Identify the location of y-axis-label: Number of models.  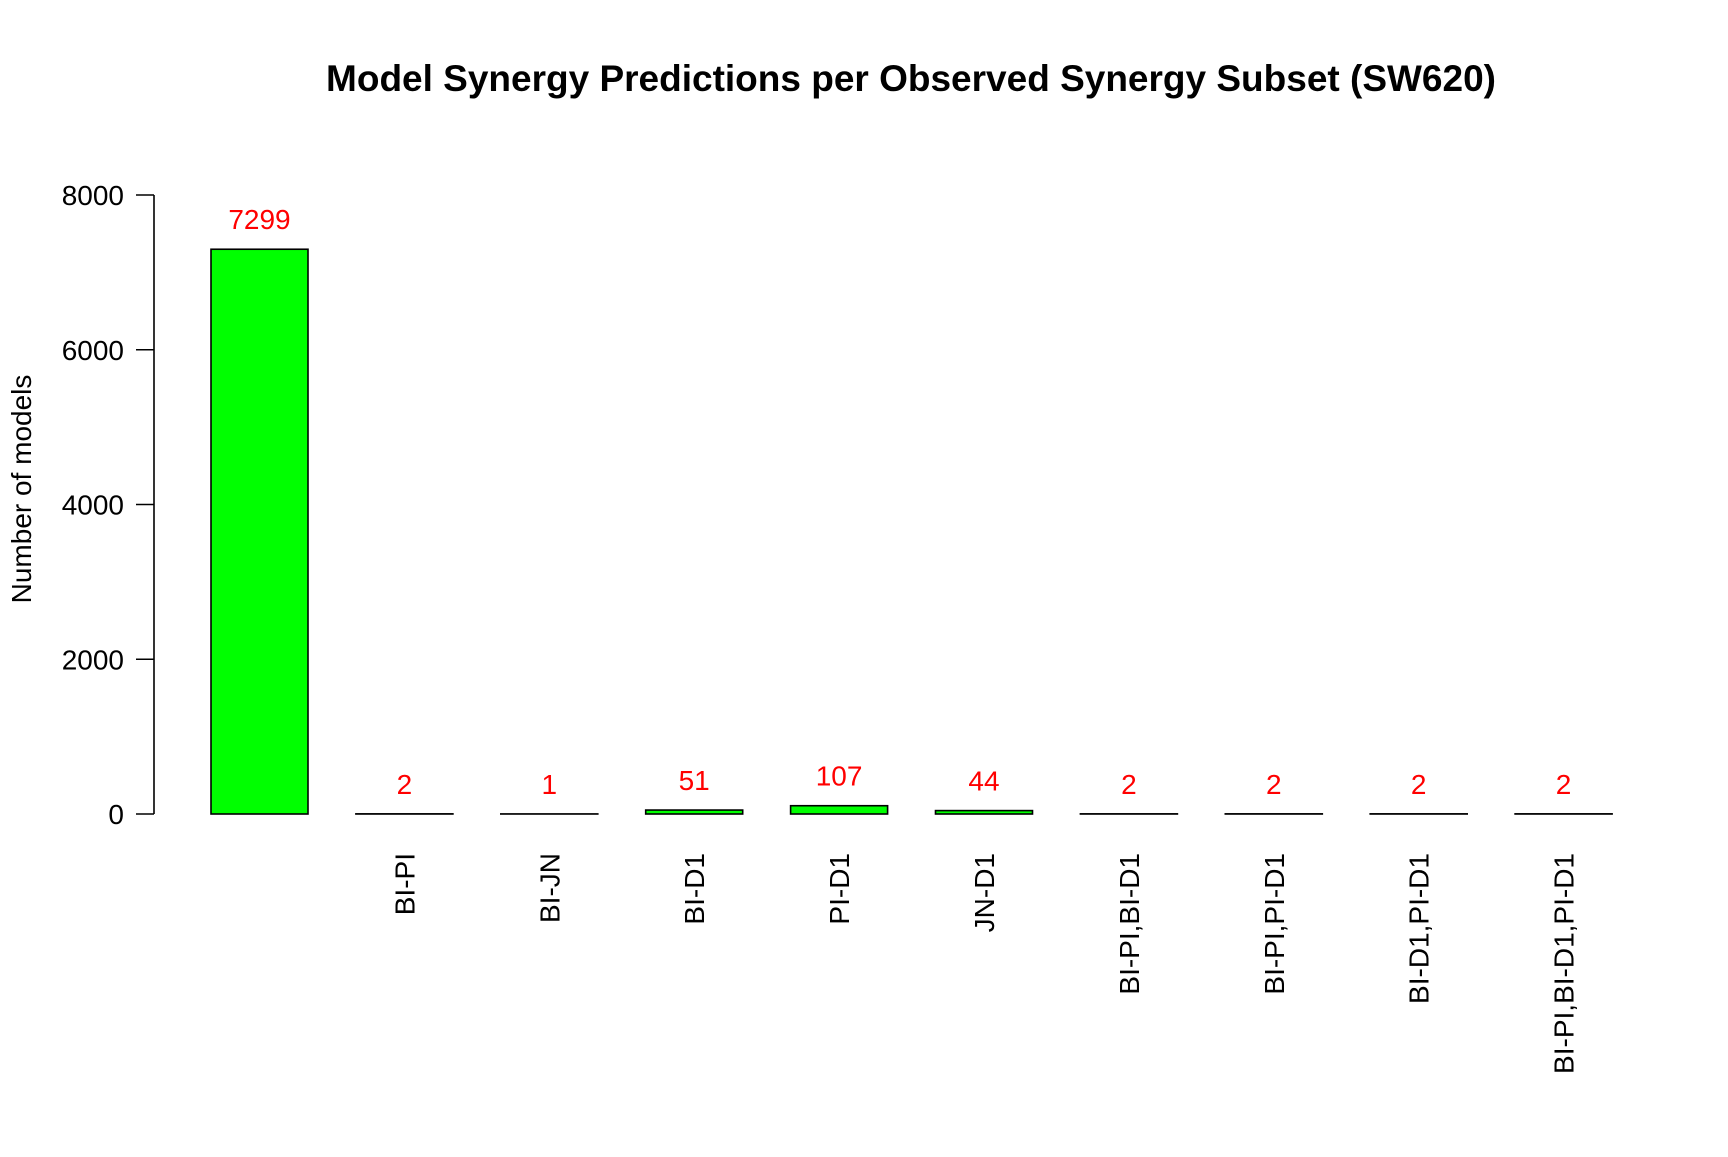
(21, 489).